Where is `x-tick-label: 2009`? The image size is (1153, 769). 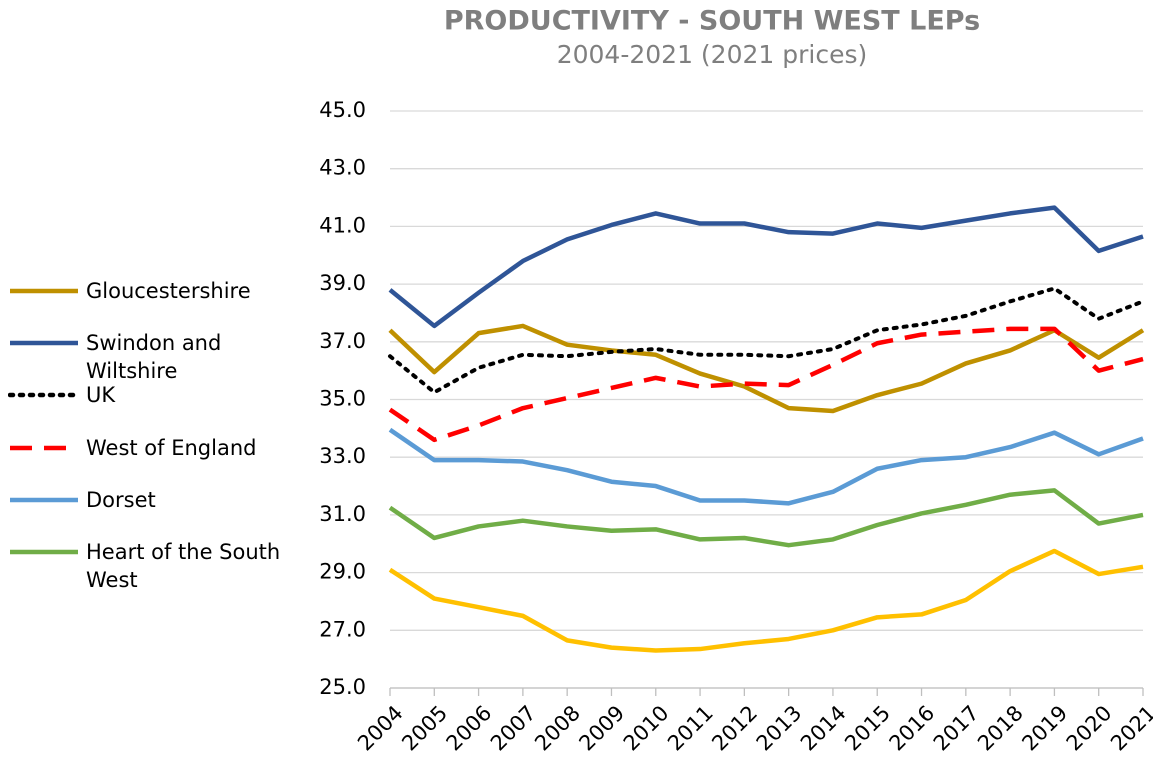
x-tick-label: 2009 is located at coordinates (601, 728).